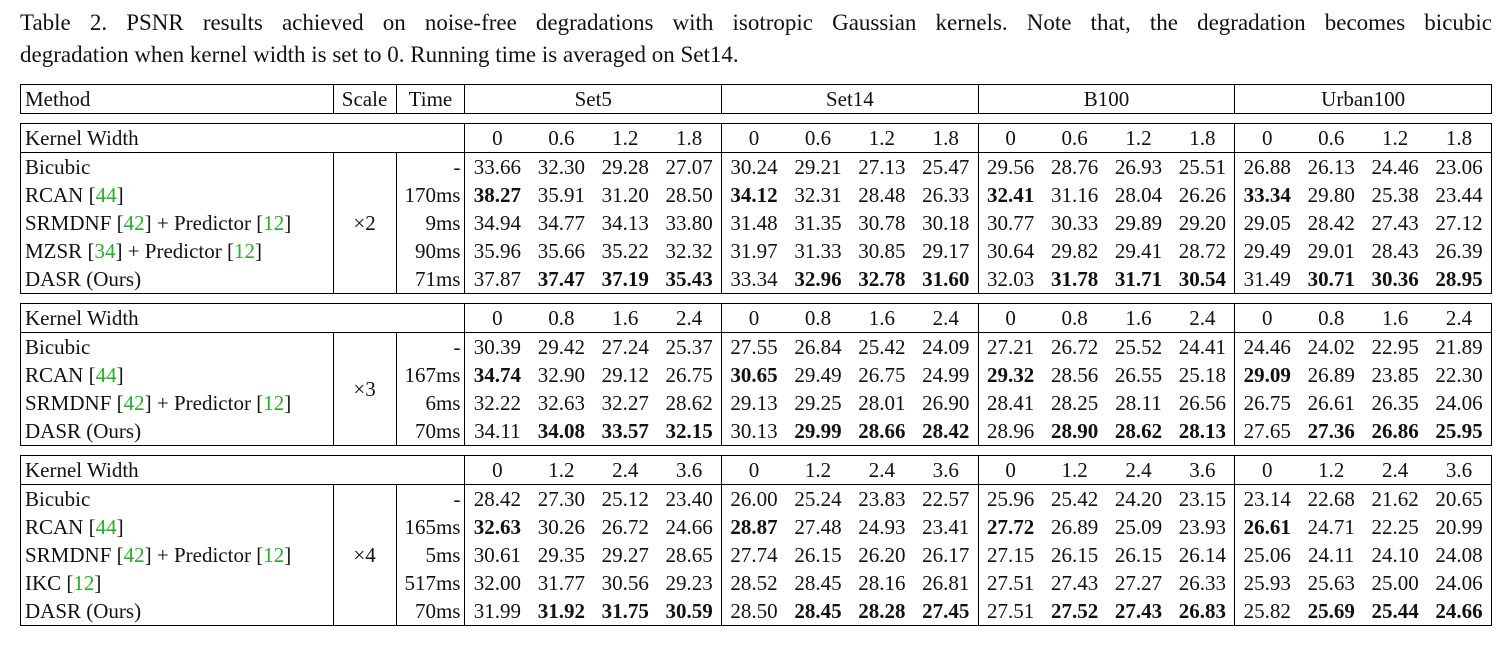 This screenshot has width=1510, height=646. I want to click on psnr-value: 28.95, so click(1460, 279).